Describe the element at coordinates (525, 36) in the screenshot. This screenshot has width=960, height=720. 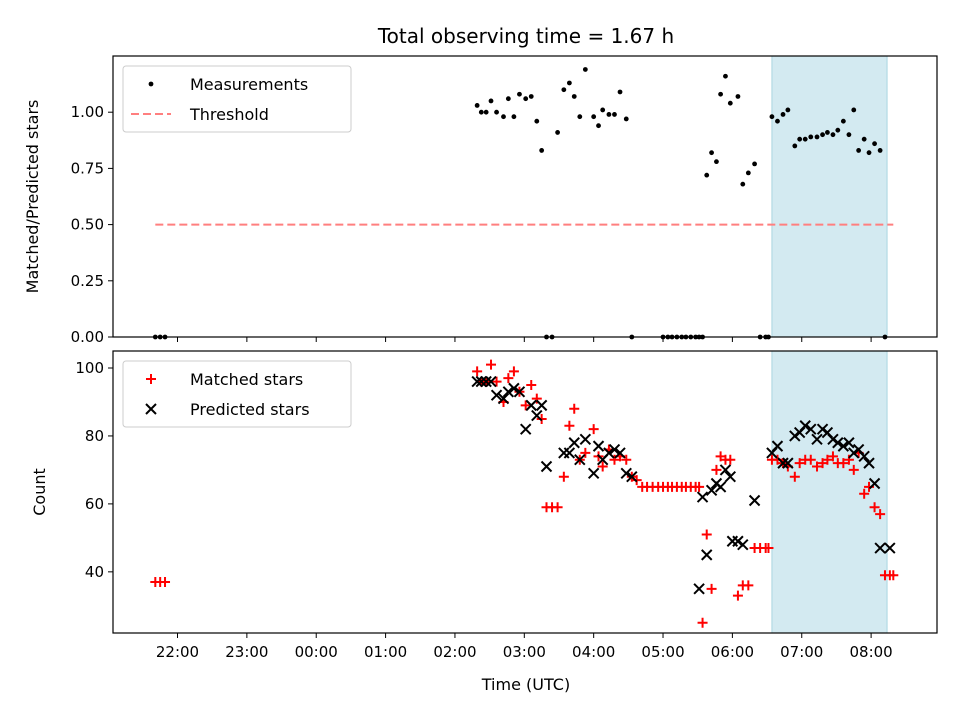
I see `chart-title: Total observing time = 1.67 h` at that location.